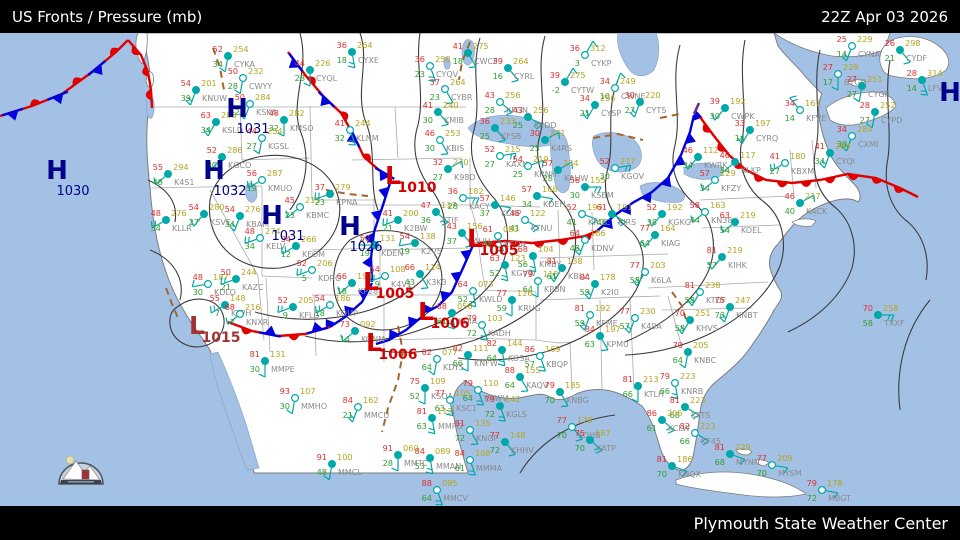 Image resolution: width=960 pixels, height=540 pixels. Describe the element at coordinates (426, 220) in the screenshot. I see `svg-text: 36` at that location.